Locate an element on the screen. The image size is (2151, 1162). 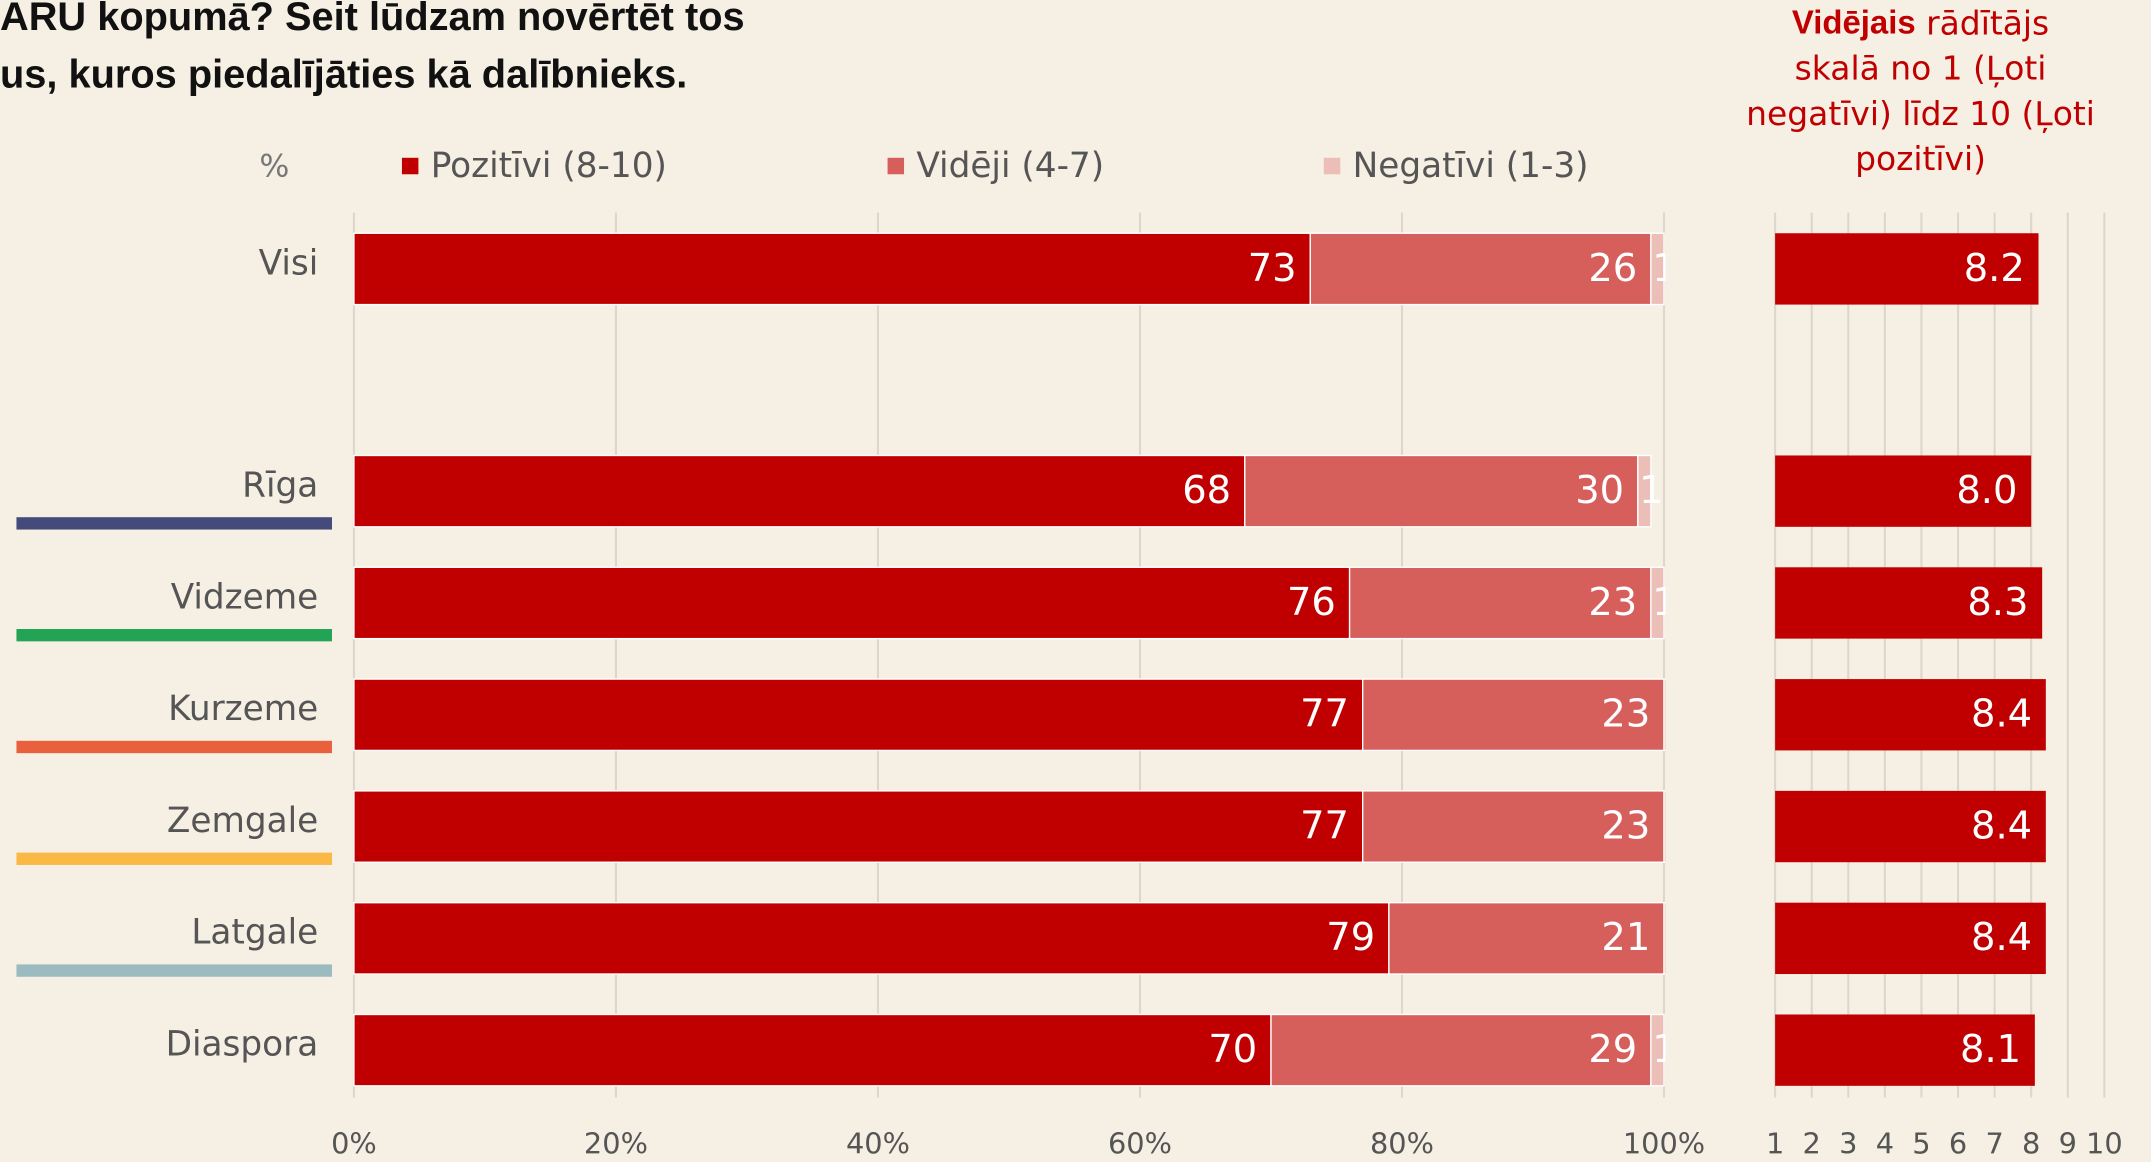
note-line: negatīvi) līdz 10 (Ļoti is located at coordinates (1920, 113).